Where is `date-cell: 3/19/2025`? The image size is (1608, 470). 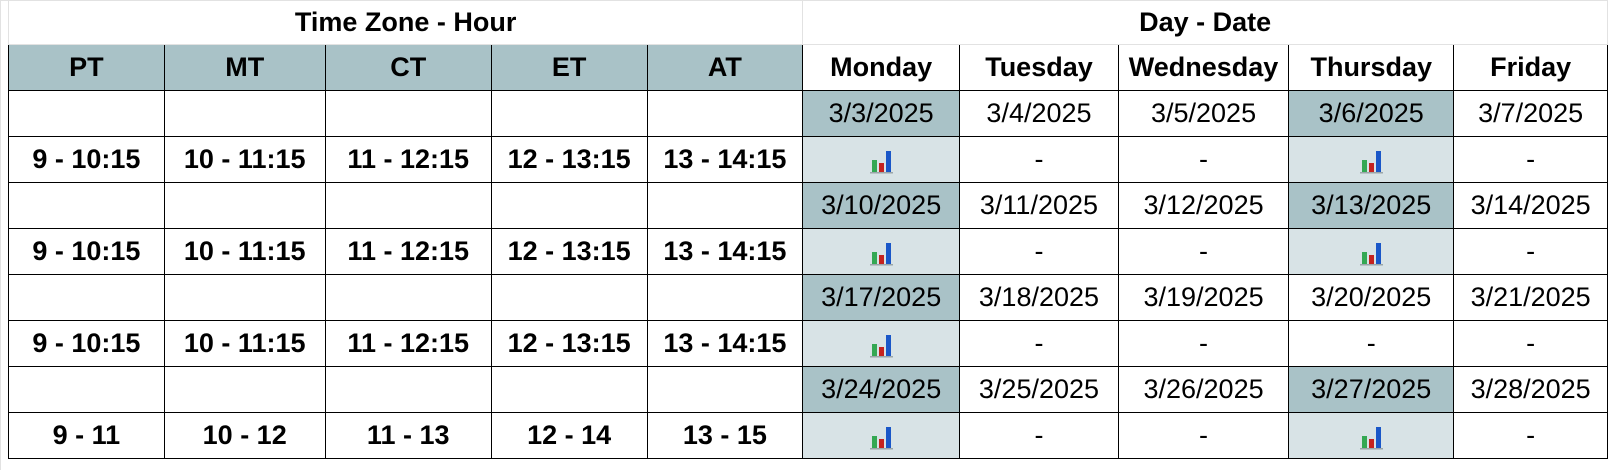 date-cell: 3/19/2025 is located at coordinates (1203, 297).